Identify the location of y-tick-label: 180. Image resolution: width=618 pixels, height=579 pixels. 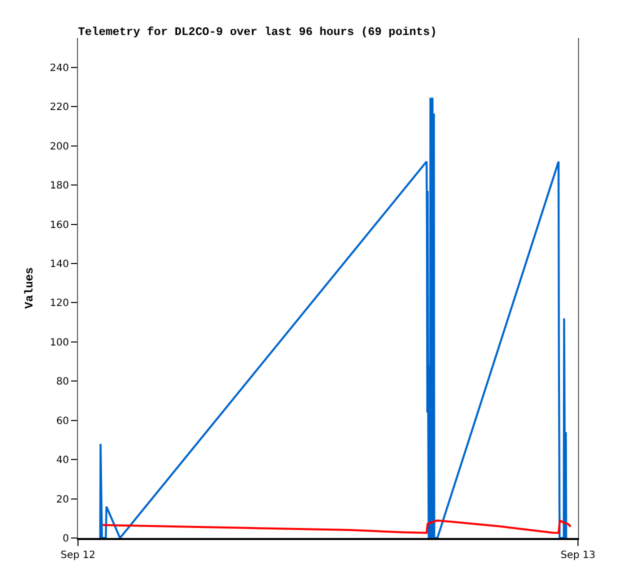
(59, 186).